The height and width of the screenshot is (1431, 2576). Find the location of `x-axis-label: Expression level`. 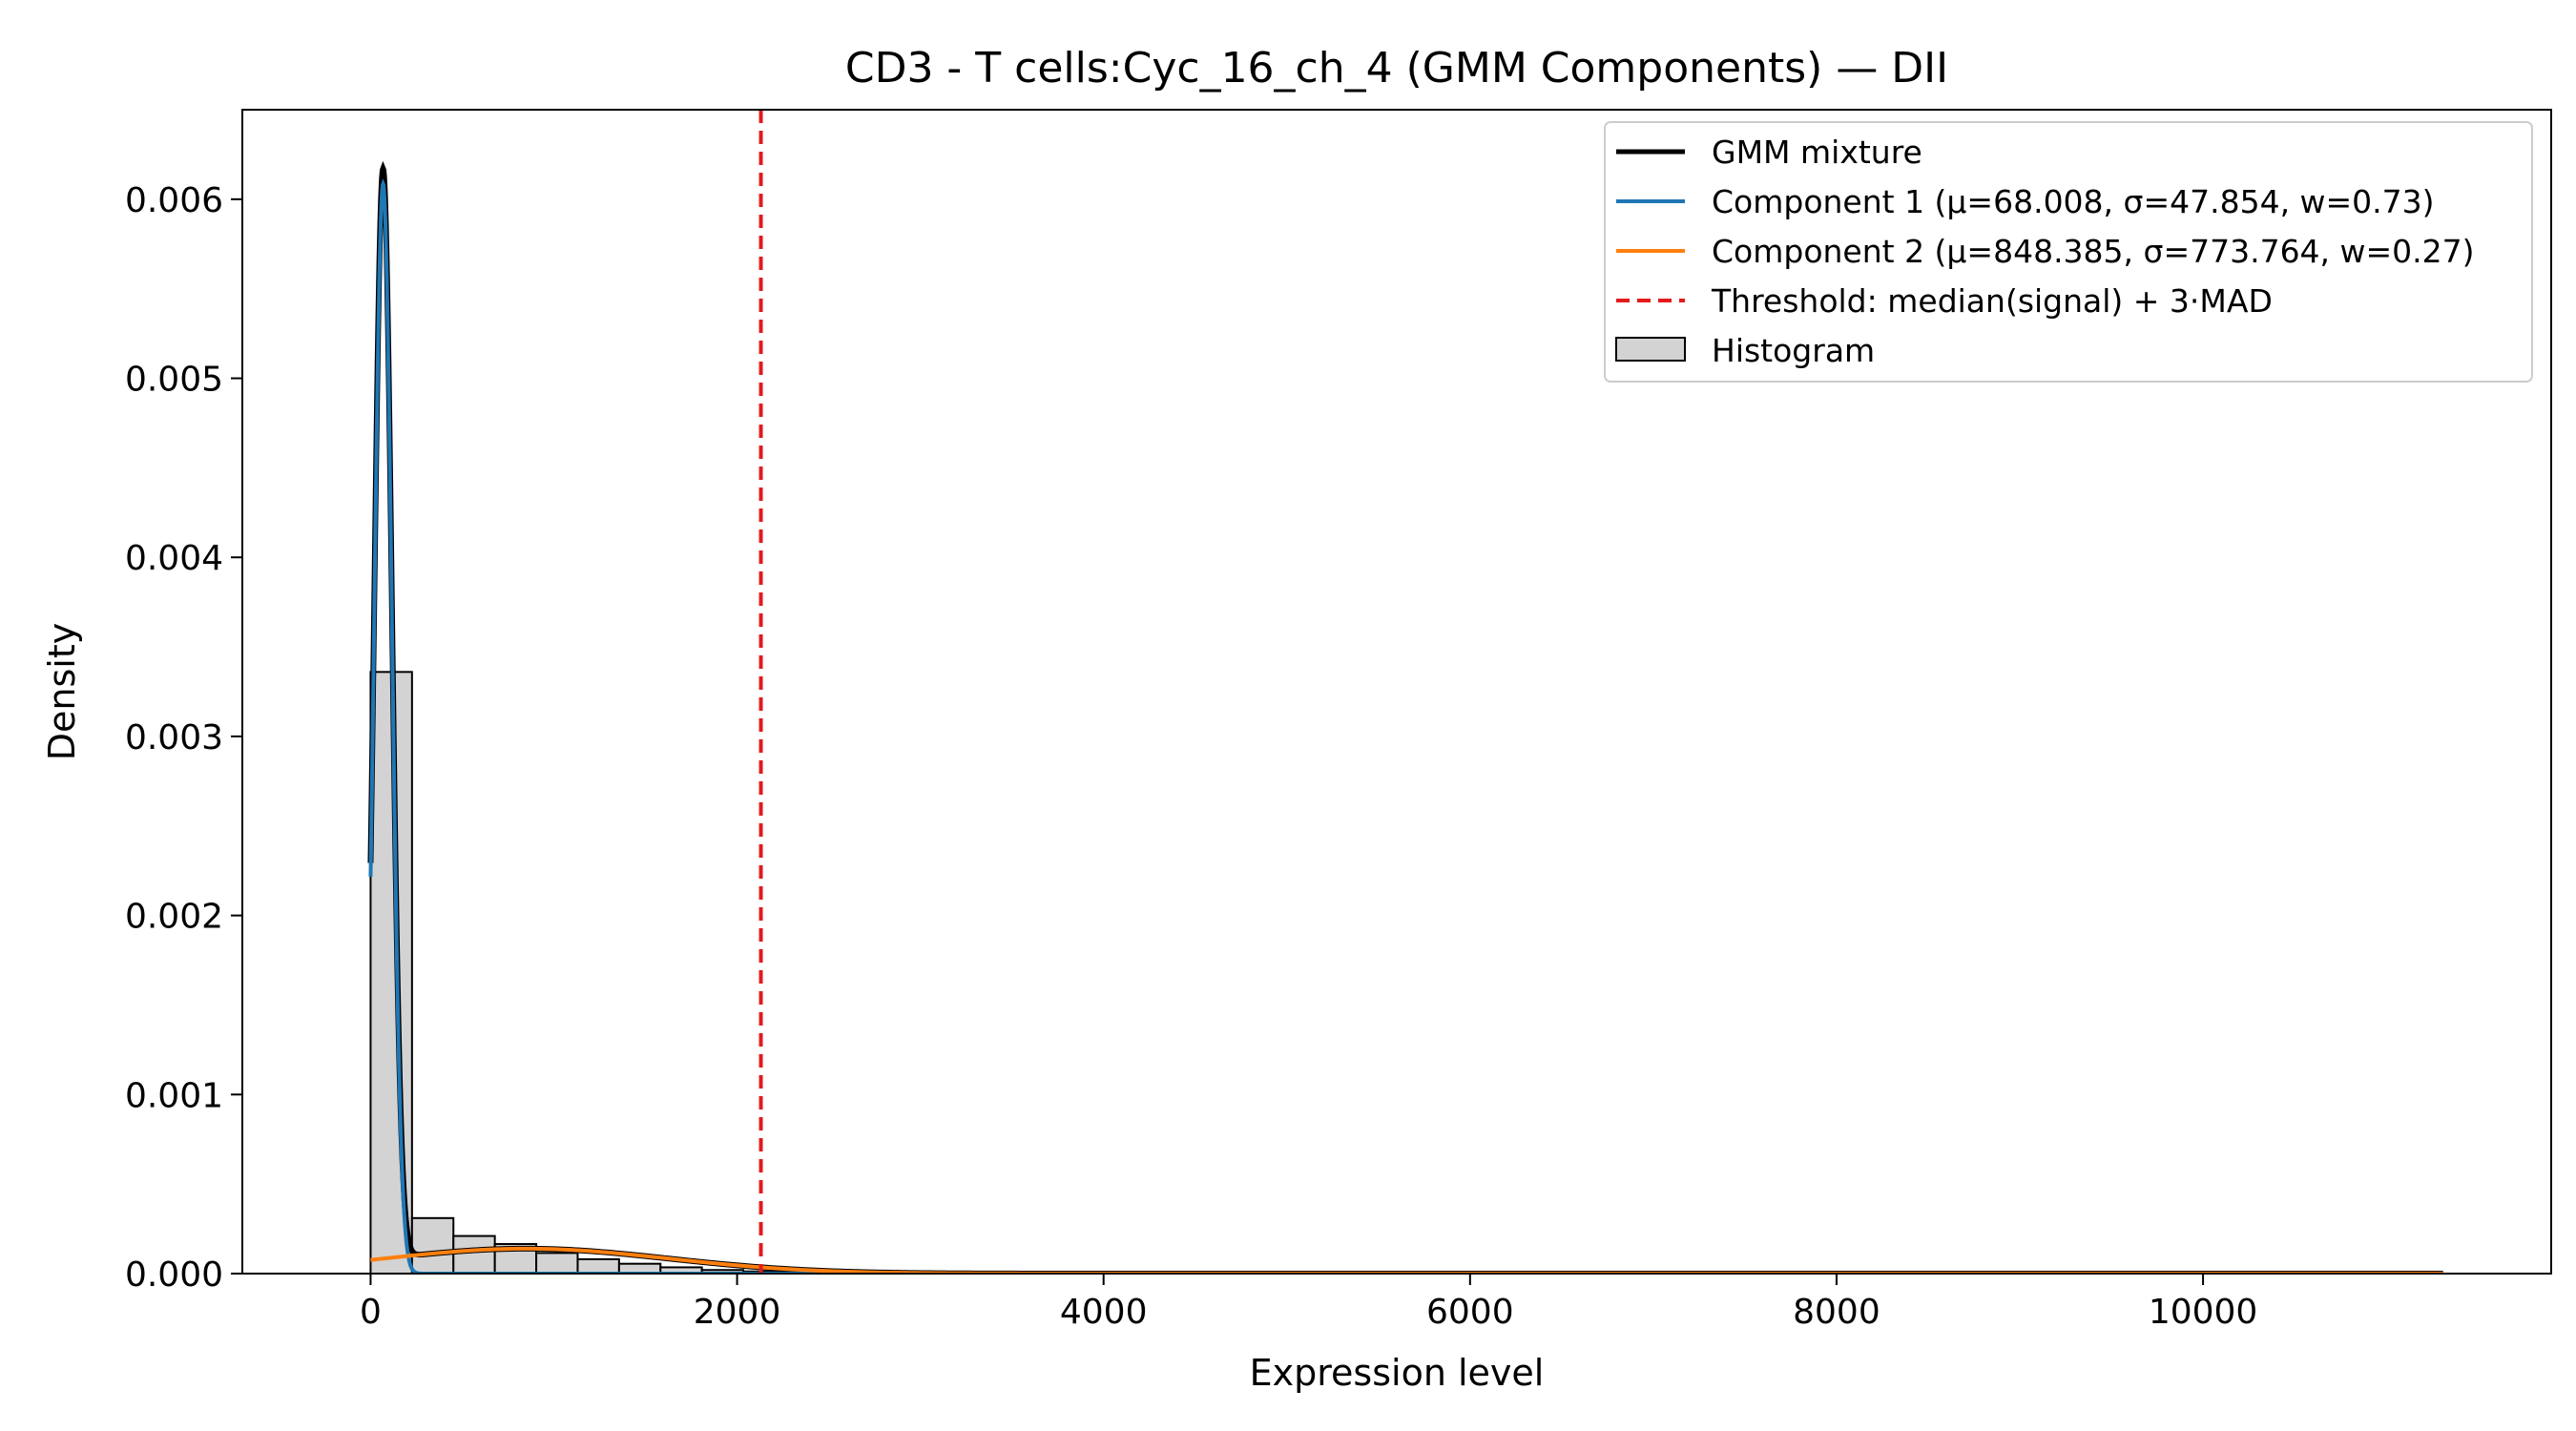

x-axis-label: Expression level is located at coordinates (1397, 1373).